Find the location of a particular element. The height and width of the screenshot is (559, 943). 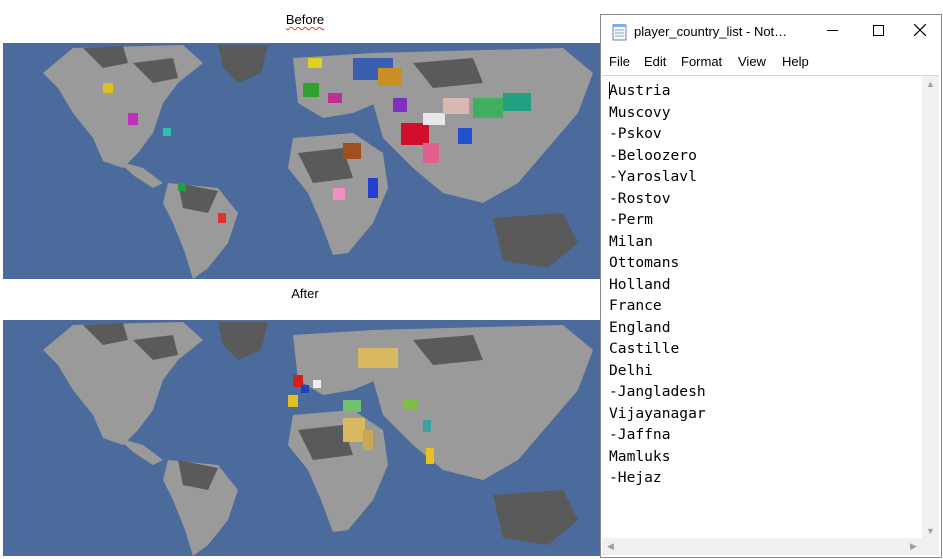

text-line: -Hejaz is located at coordinates (635, 477).